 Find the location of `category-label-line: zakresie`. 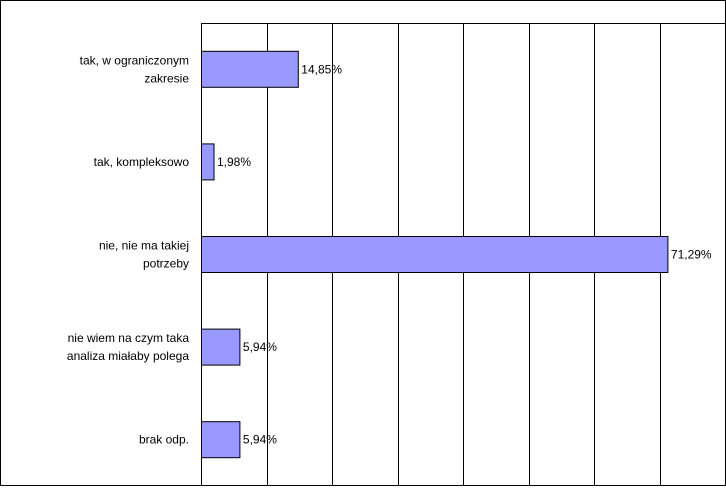

category-label-line: zakresie is located at coordinates (166, 78).